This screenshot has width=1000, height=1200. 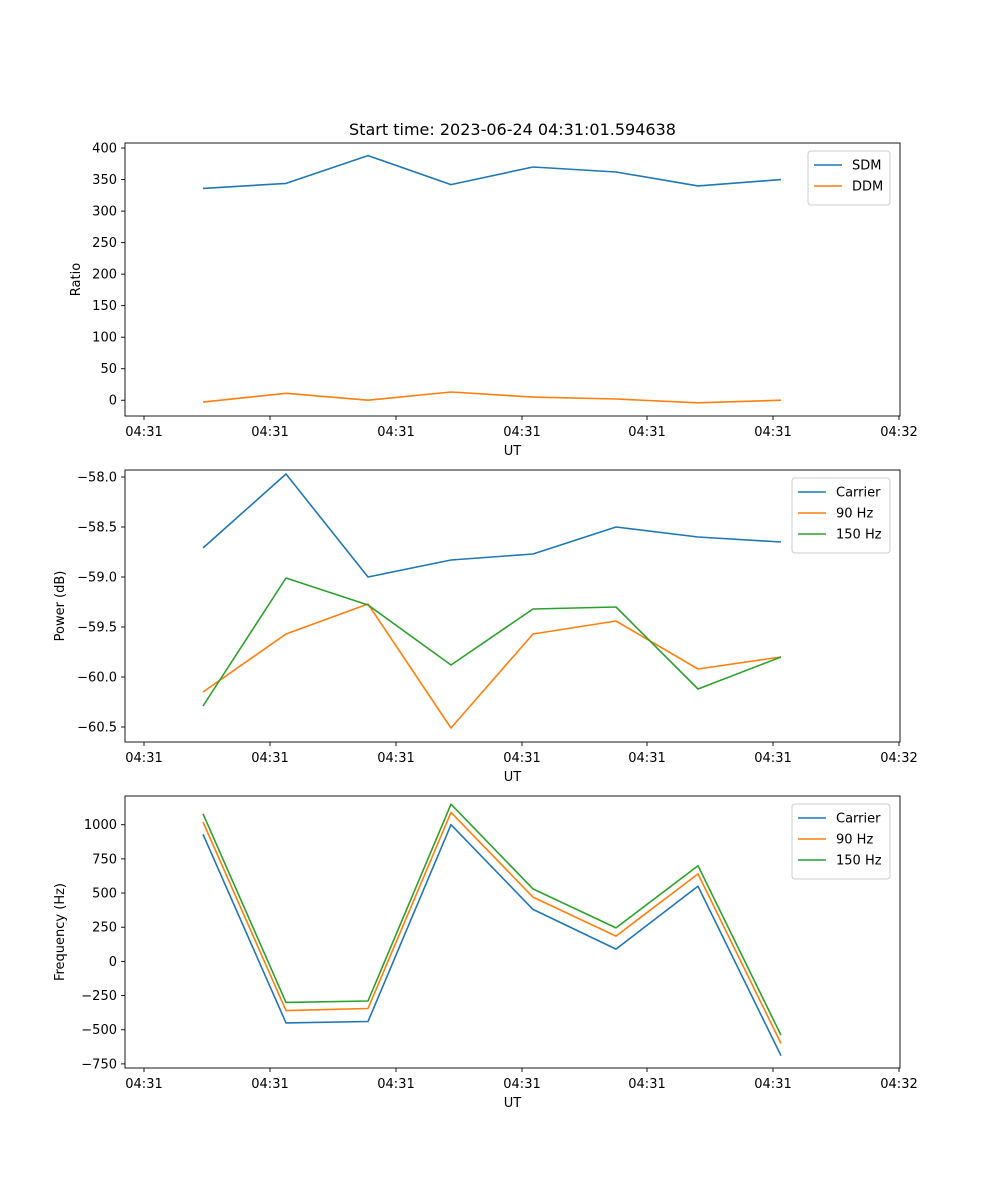 I want to click on legend-label: DDM, so click(x=867, y=187).